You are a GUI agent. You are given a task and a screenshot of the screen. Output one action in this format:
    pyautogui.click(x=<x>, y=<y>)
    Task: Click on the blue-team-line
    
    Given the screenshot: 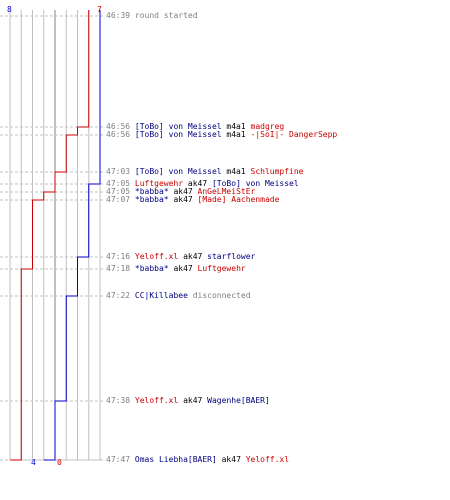 What is the action you would take?
    pyautogui.click(x=72, y=235)
    